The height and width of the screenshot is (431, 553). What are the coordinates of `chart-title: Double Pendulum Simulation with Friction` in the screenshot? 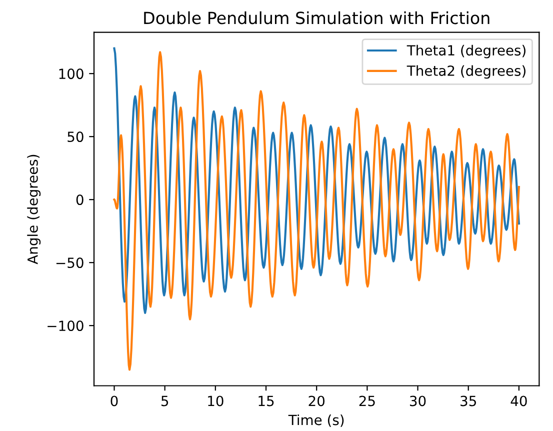 It's located at (317, 17).